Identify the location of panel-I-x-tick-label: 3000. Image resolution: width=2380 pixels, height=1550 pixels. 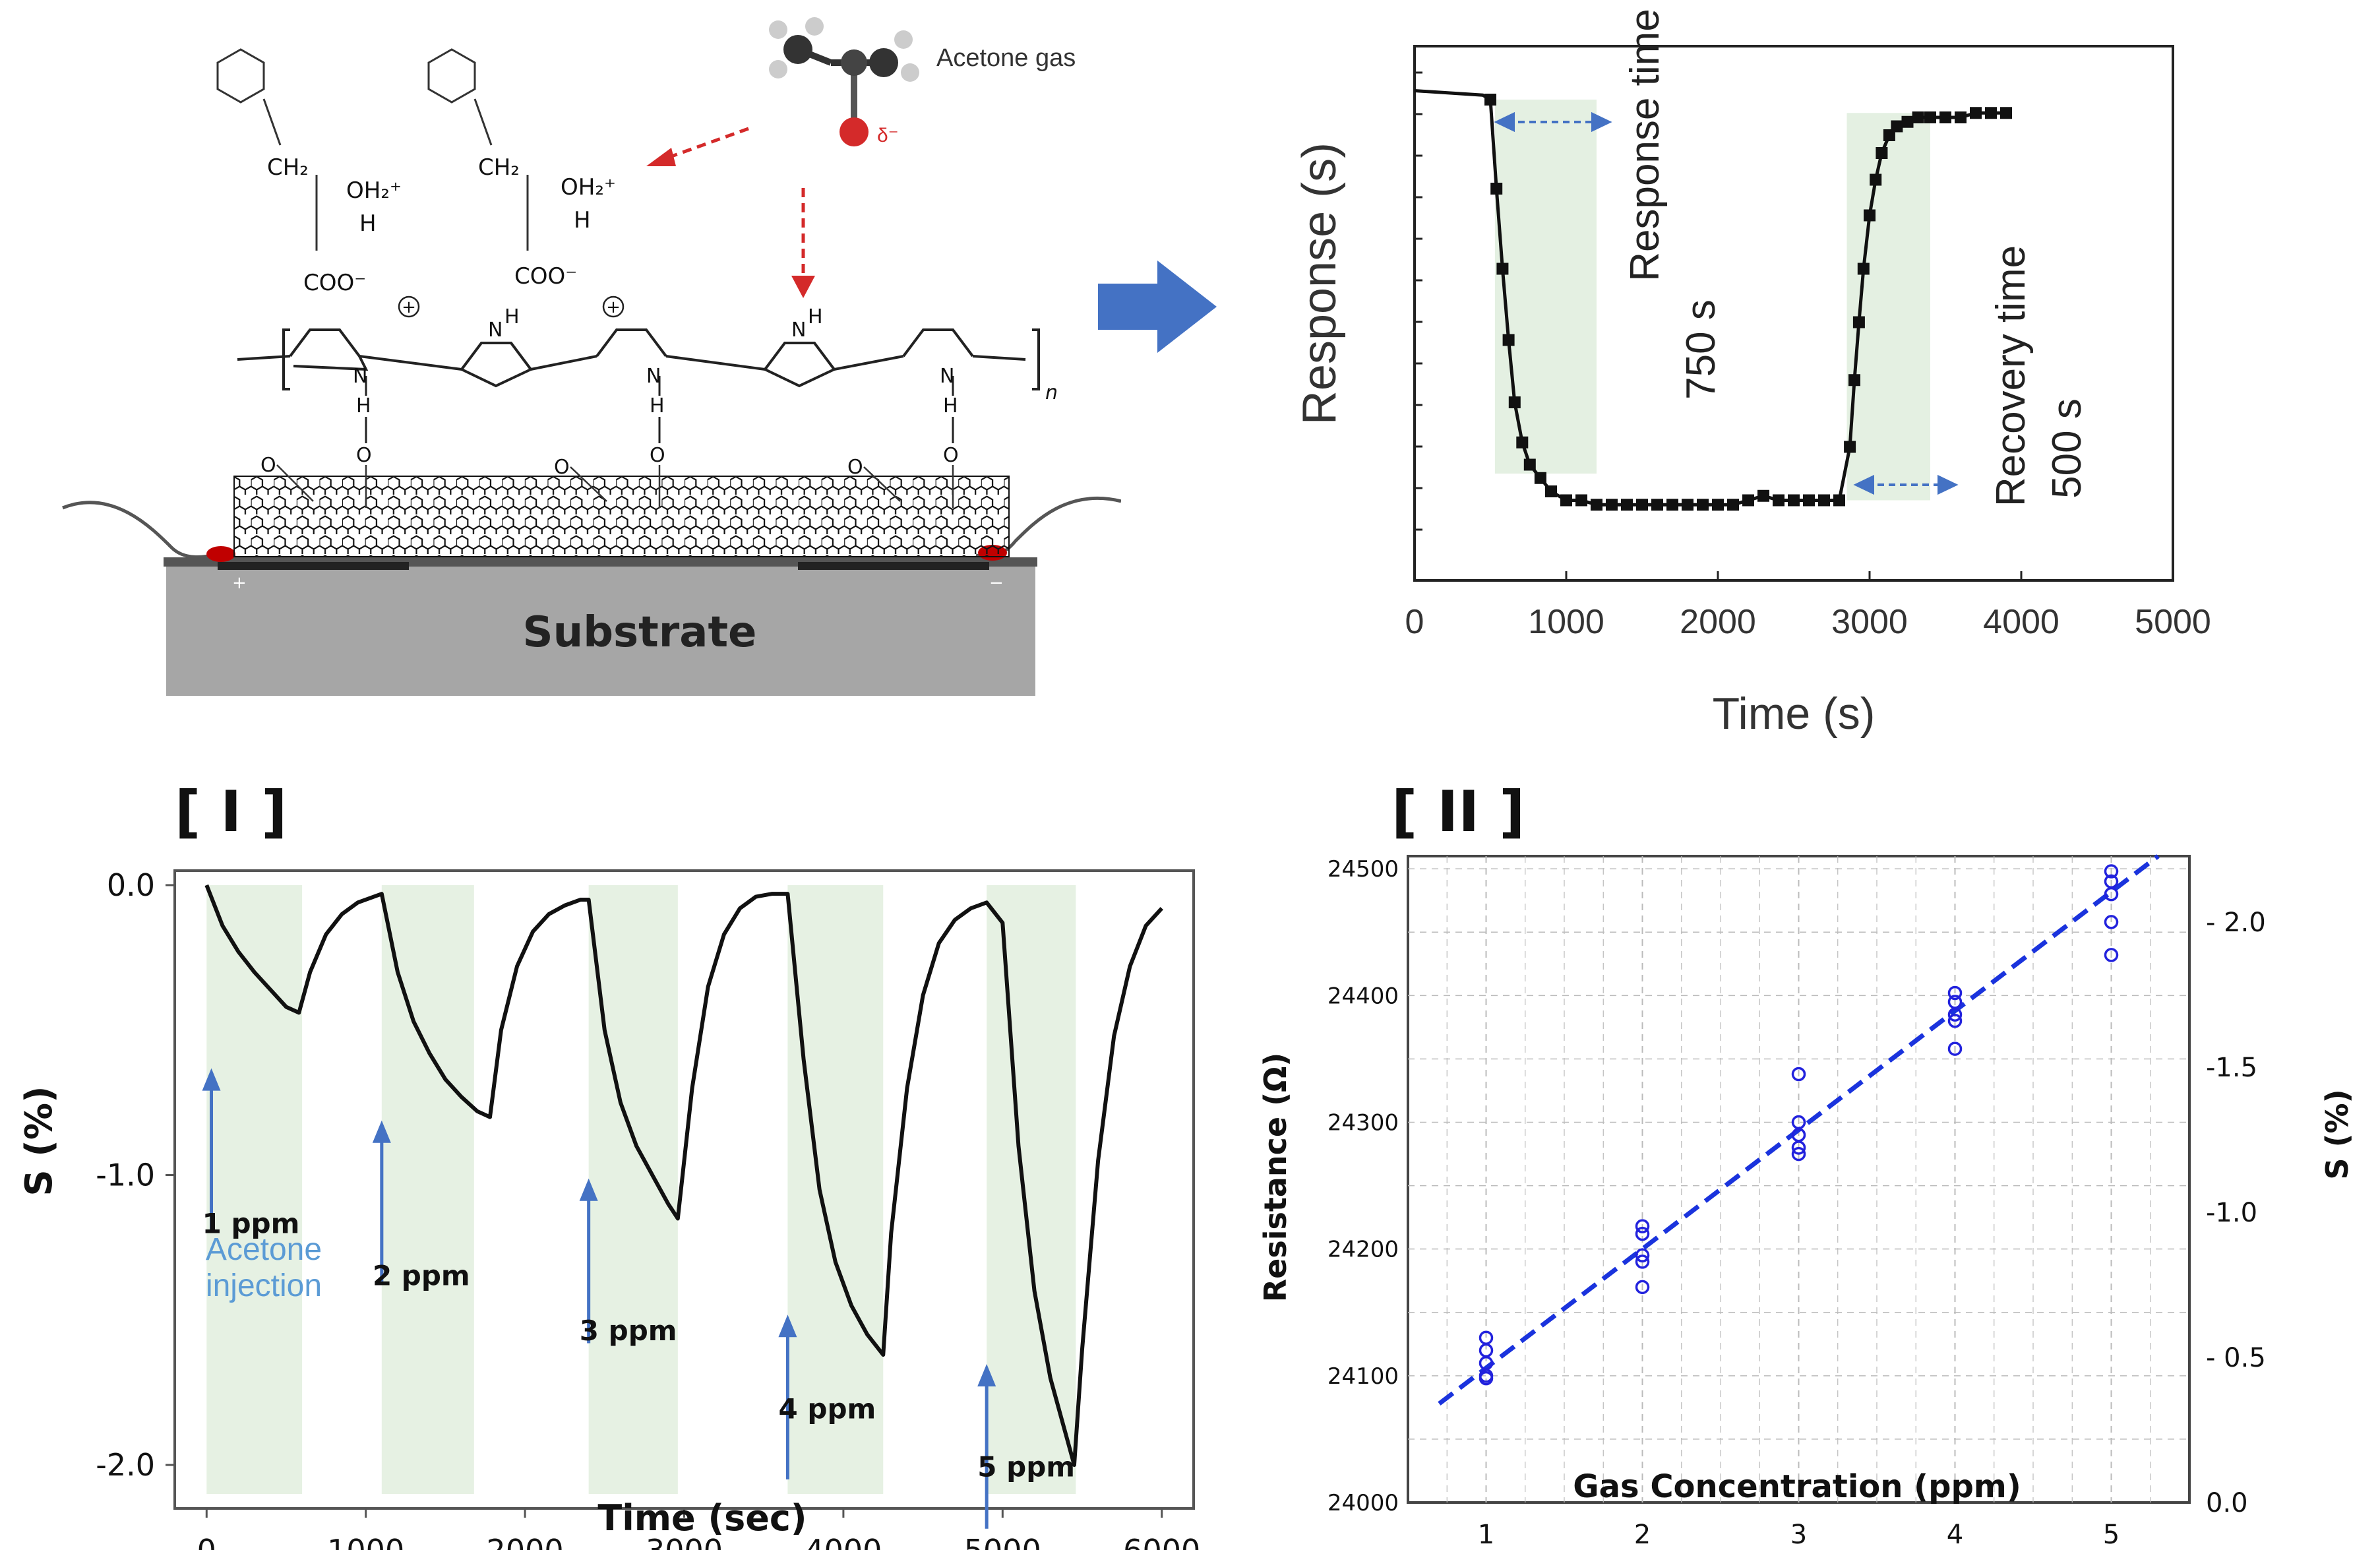
(684, 1541).